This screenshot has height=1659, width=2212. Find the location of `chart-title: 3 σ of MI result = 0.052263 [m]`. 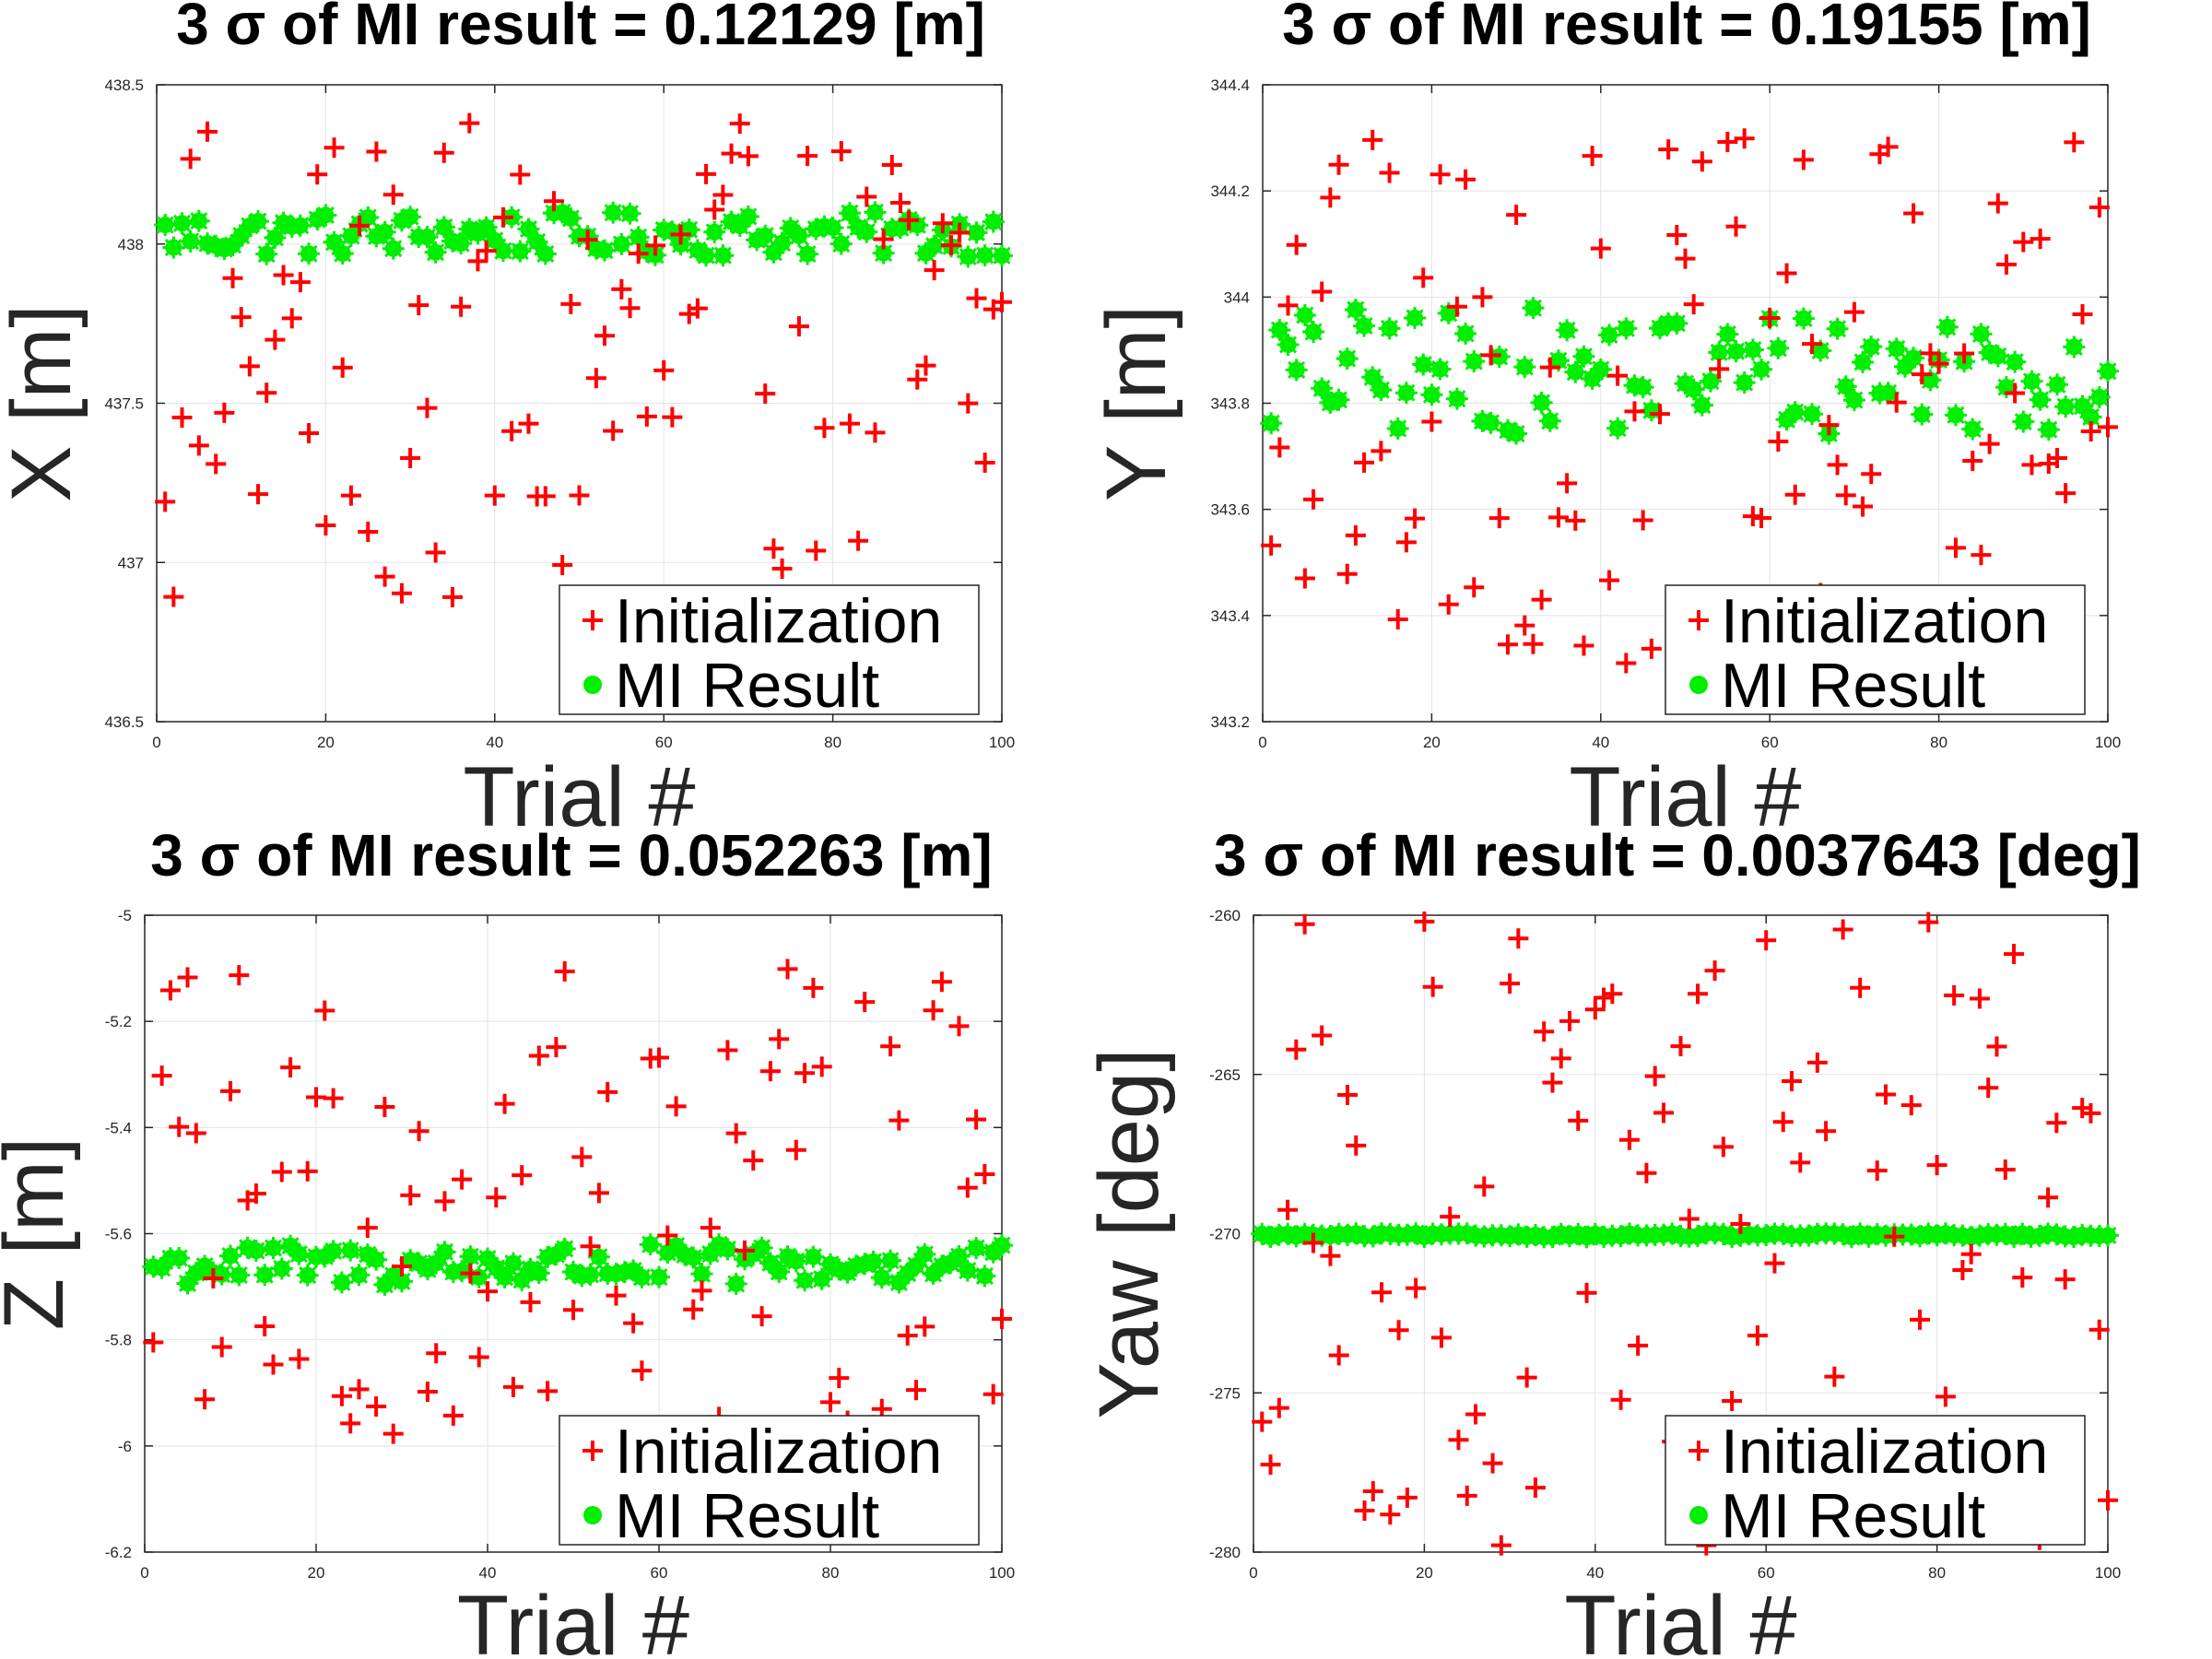

chart-title: 3 σ of MI result = 0.052263 [m] is located at coordinates (571, 855).